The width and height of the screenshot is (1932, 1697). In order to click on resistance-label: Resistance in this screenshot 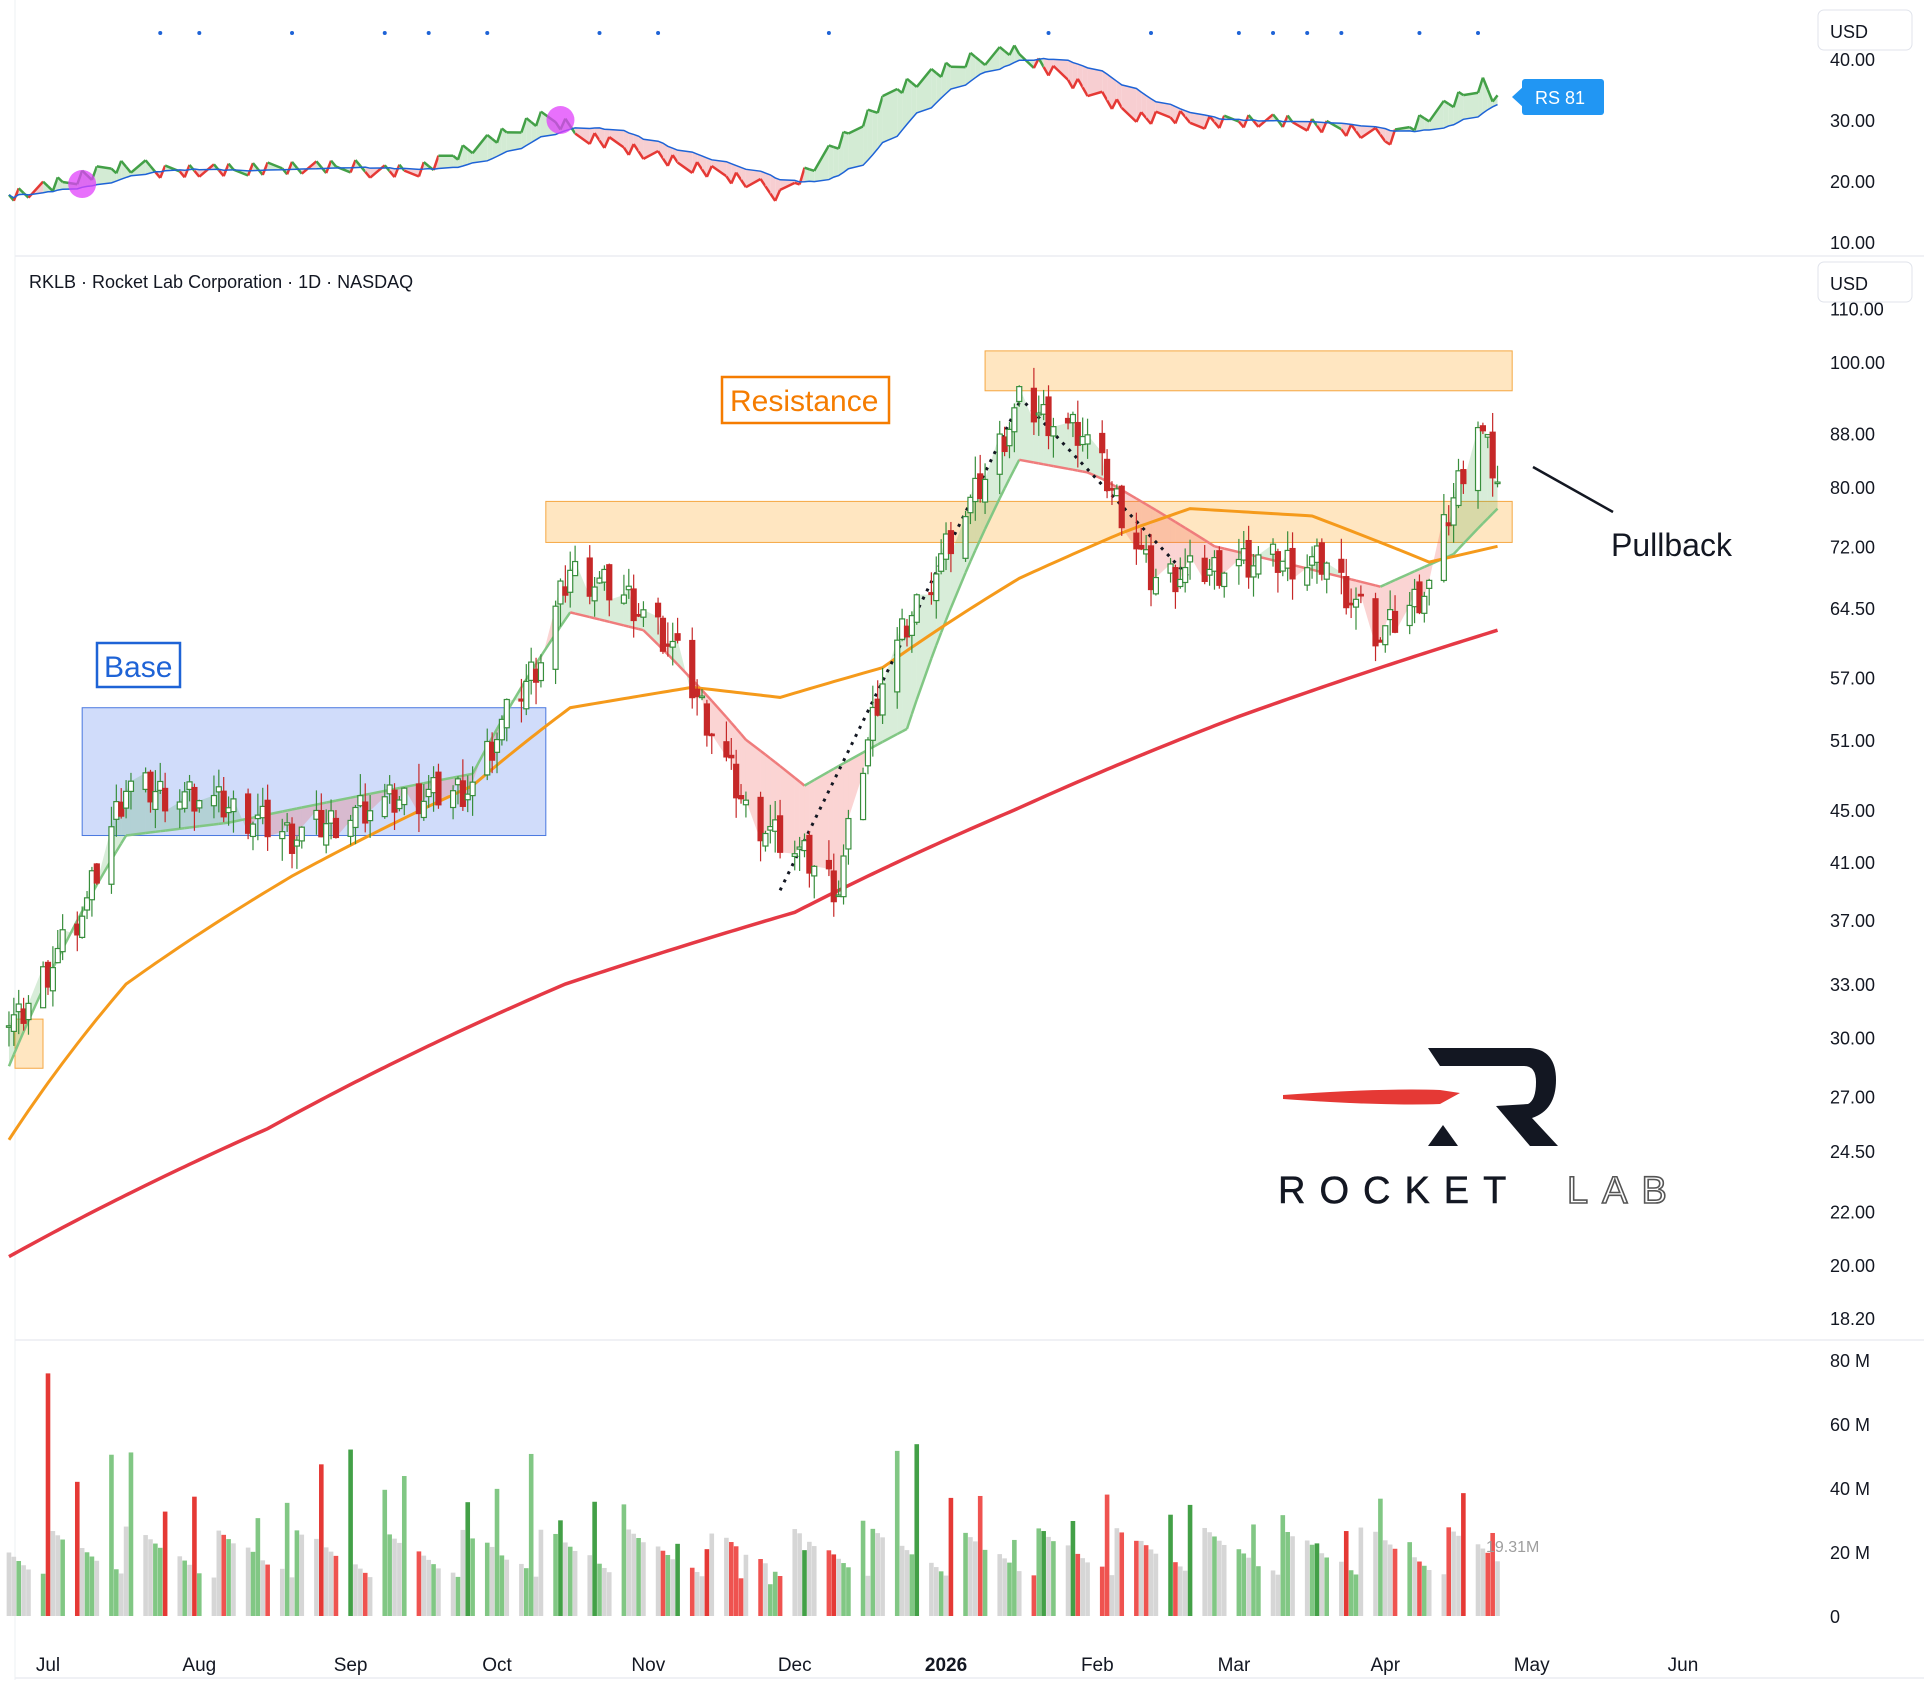, I will do `click(804, 401)`.